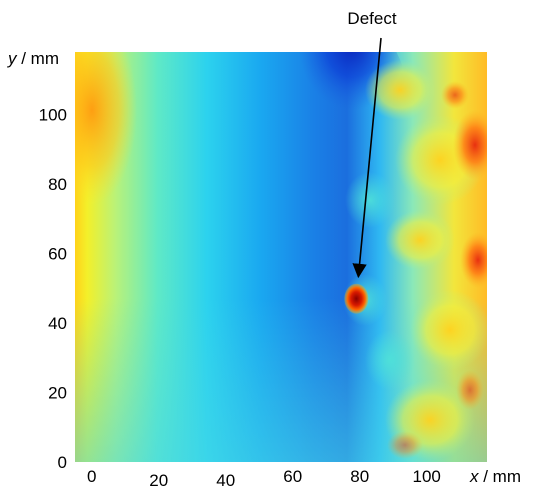  What do you see at coordinates (371, 18) in the screenshot?
I see `defect-annotation-label: Defect` at bounding box center [371, 18].